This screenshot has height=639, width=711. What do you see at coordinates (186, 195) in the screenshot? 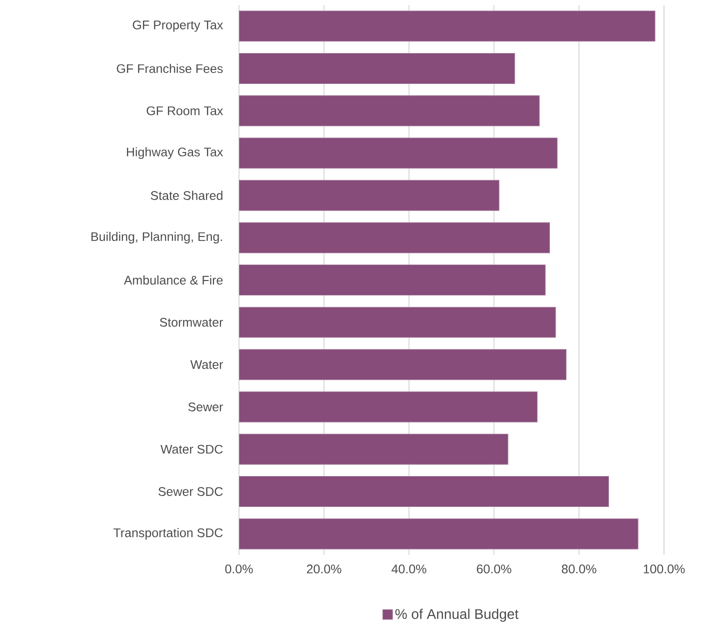
I see `y-tick-label: State Shared` at bounding box center [186, 195].